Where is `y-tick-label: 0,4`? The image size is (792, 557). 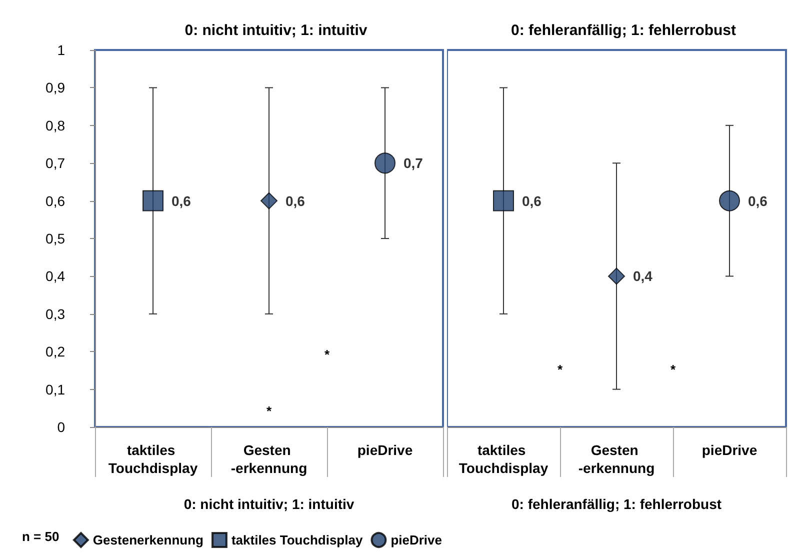 y-tick-label: 0,4 is located at coordinates (56, 276).